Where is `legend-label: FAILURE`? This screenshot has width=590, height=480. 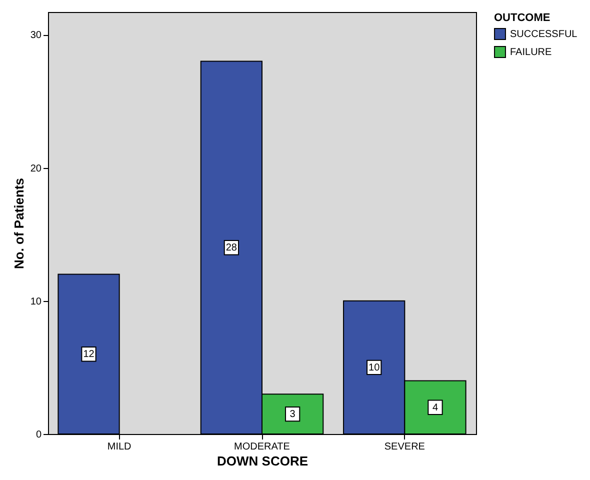 legend-label: FAILURE is located at coordinates (531, 52).